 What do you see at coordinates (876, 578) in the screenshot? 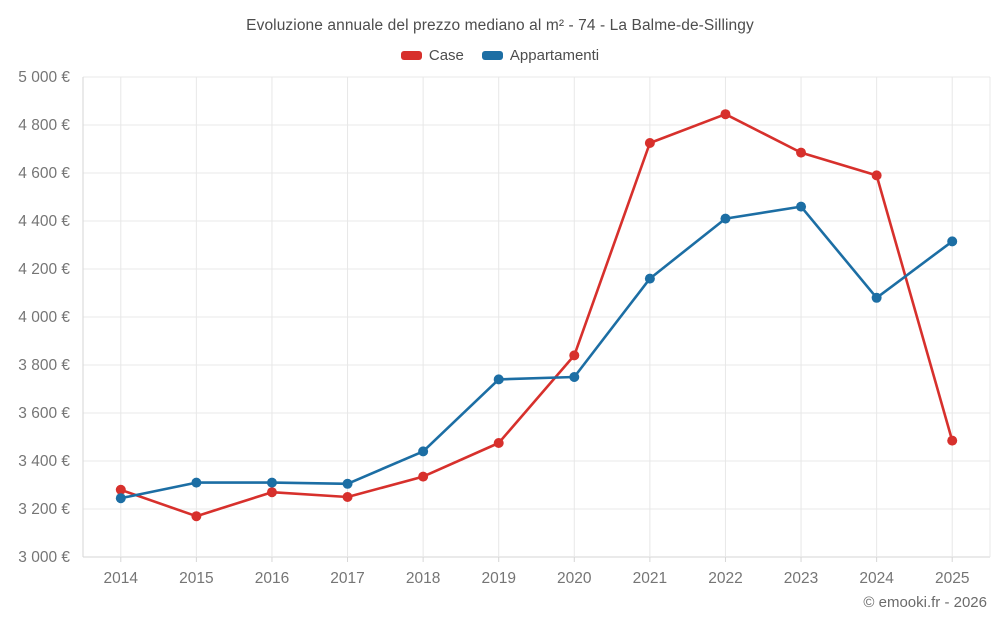
I see `x-axis-tick-label: 2024` at bounding box center [876, 578].